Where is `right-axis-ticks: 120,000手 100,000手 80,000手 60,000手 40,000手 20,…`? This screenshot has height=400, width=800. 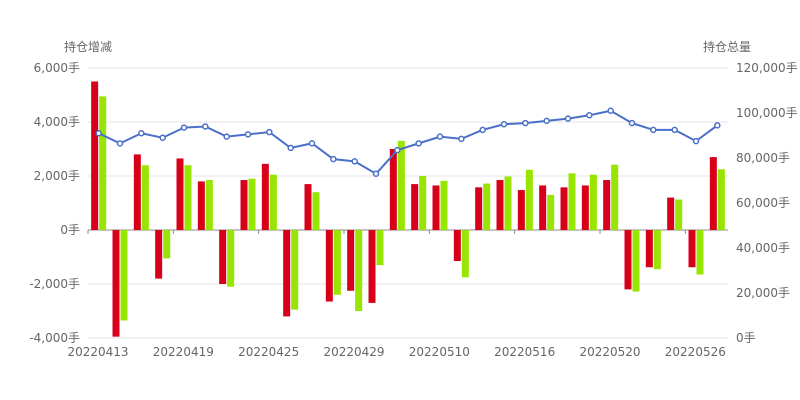 right-axis-ticks: 120,000手 100,000手 80,000手 60,000手 40,000手 20,… is located at coordinates (767, 203).